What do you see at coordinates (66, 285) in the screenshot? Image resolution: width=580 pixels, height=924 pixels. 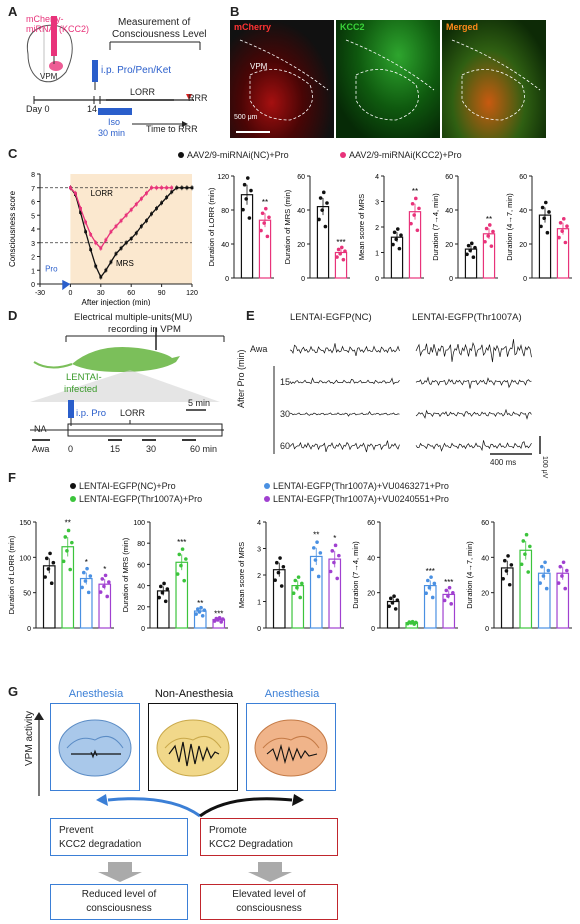 I see `pro-arrow-icon` at bounding box center [66, 285].